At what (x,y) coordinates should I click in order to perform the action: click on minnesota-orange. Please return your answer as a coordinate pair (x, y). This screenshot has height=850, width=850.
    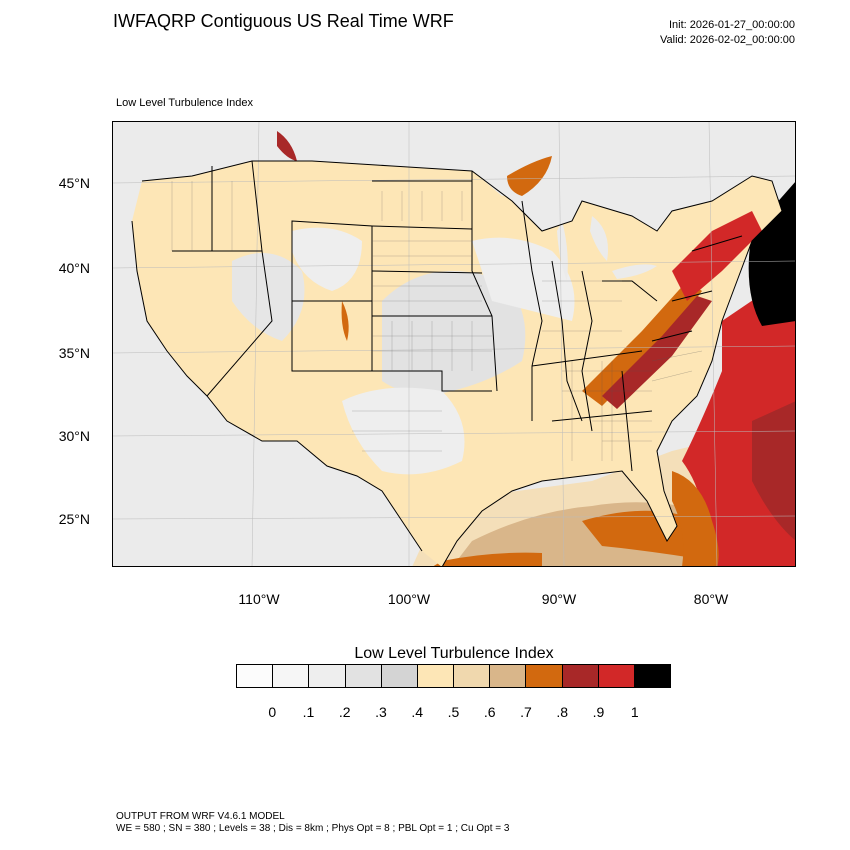
    Looking at the image, I should click on (529, 176).